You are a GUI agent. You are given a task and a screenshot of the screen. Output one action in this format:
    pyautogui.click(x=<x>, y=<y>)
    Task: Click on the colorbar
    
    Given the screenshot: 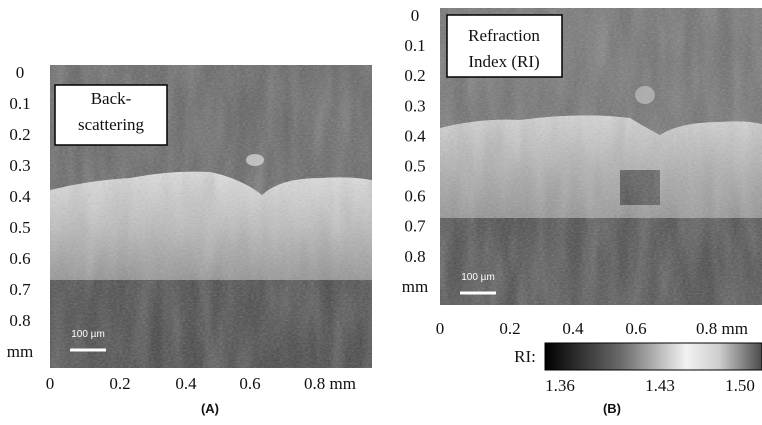 What is the action you would take?
    pyautogui.click(x=653, y=356)
    